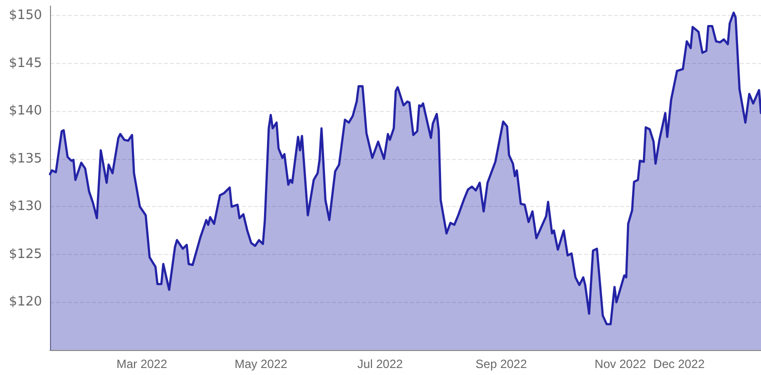 Image resolution: width=761 pixels, height=375 pixels. I want to click on y-tick-label: $130, so click(25, 206).